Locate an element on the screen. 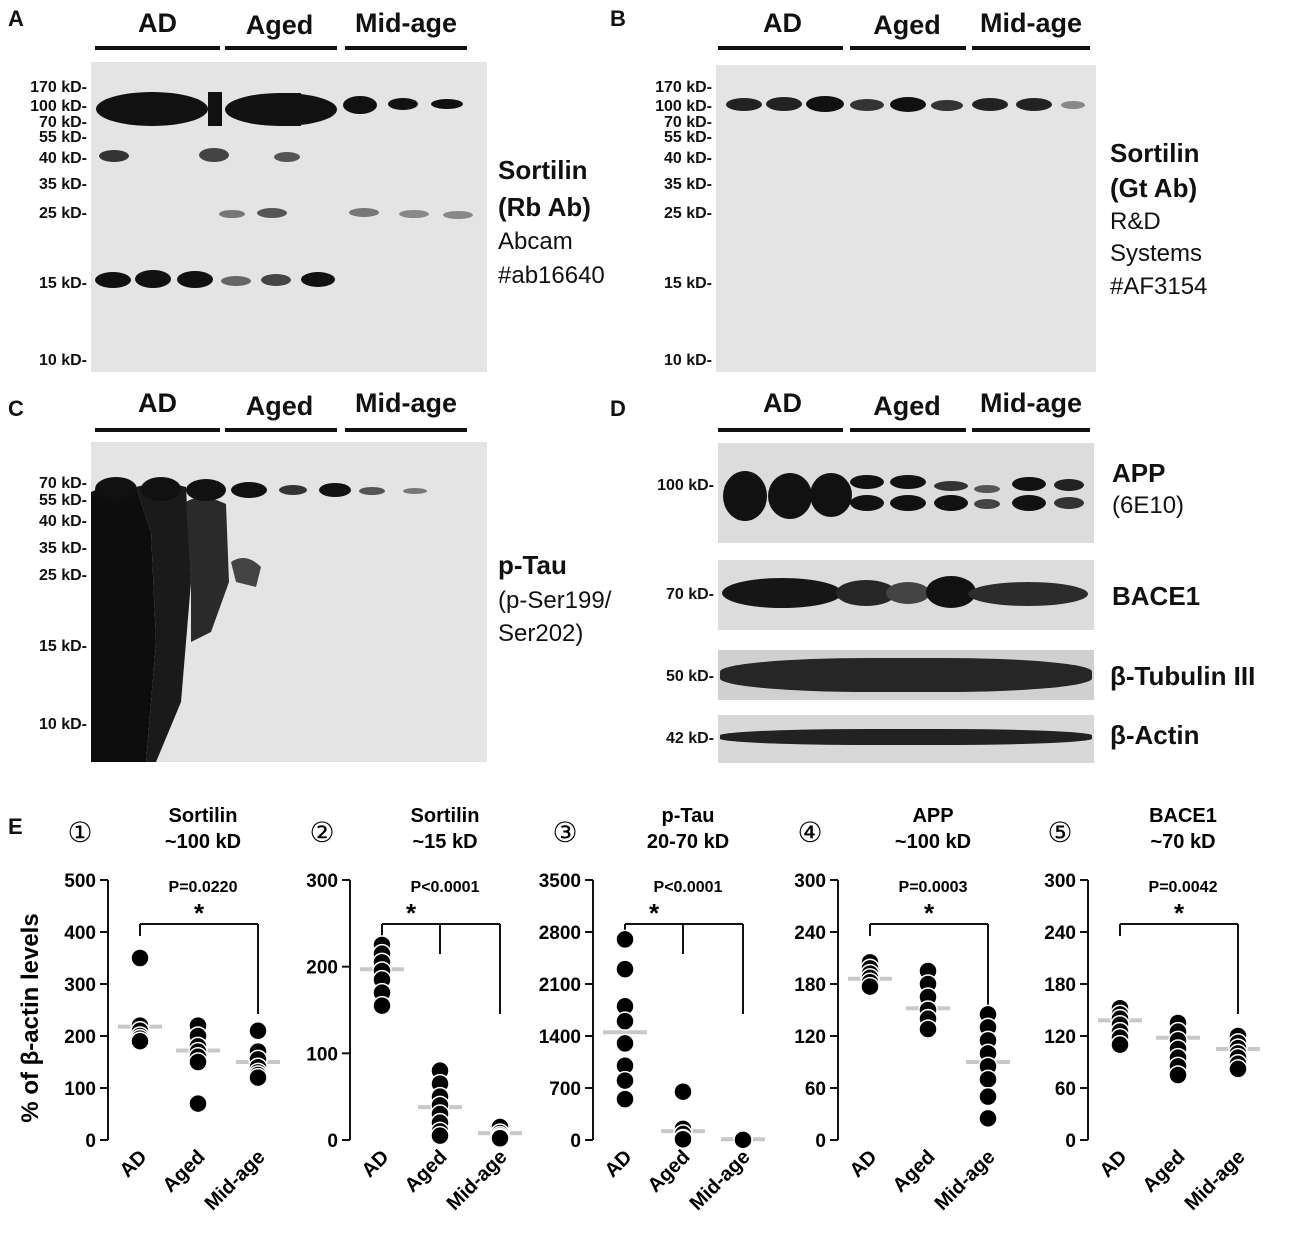  mw-b-25: 25 kD- is located at coordinates (687, 213).